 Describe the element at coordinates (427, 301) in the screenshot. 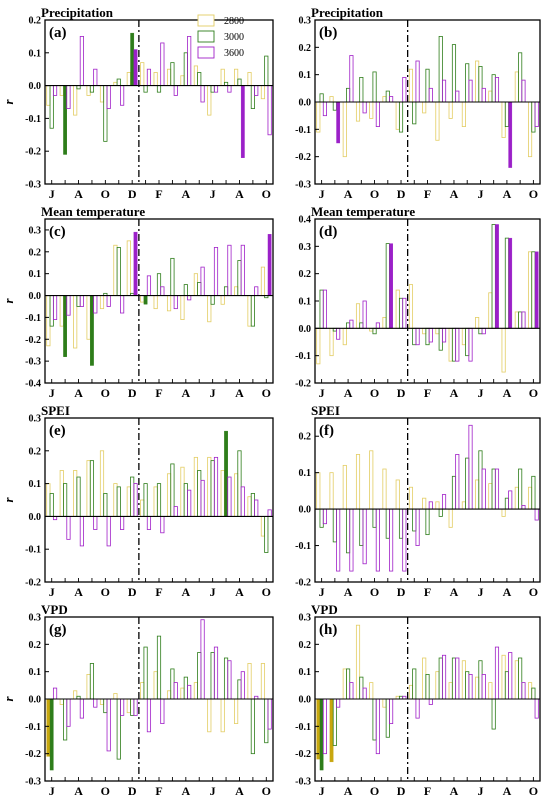

I see `panel-frame` at that location.